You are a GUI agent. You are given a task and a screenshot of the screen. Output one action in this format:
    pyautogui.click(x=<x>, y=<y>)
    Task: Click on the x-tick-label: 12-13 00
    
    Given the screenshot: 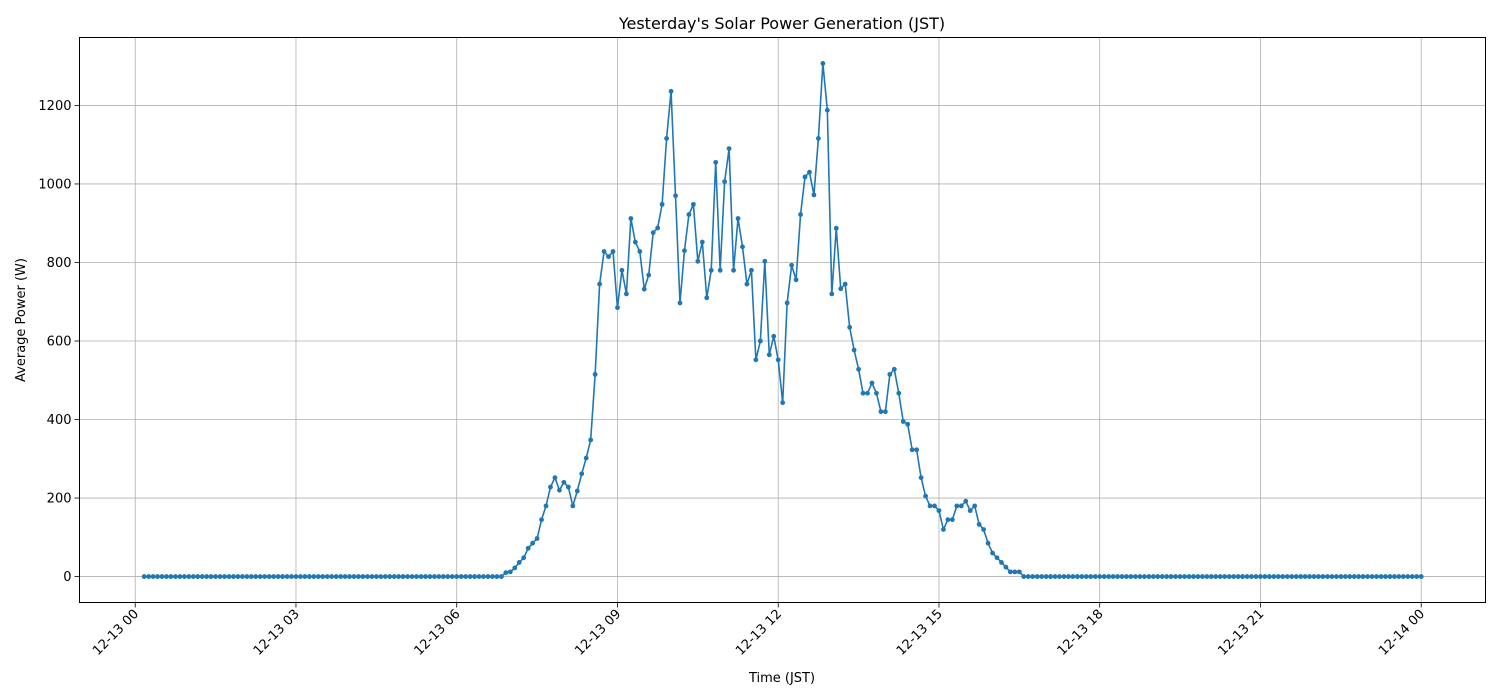 What is the action you would take?
    pyautogui.click(x=116, y=633)
    